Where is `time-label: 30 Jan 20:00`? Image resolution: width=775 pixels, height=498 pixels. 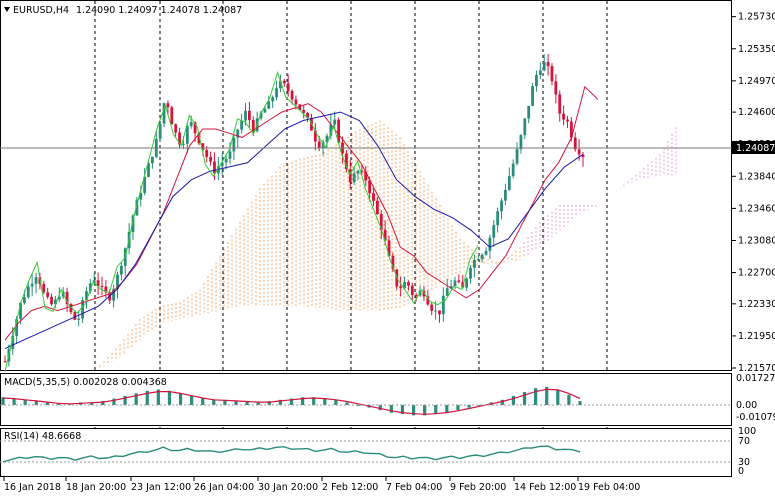
time-label: 30 Jan 20:00 is located at coordinates (288, 487).